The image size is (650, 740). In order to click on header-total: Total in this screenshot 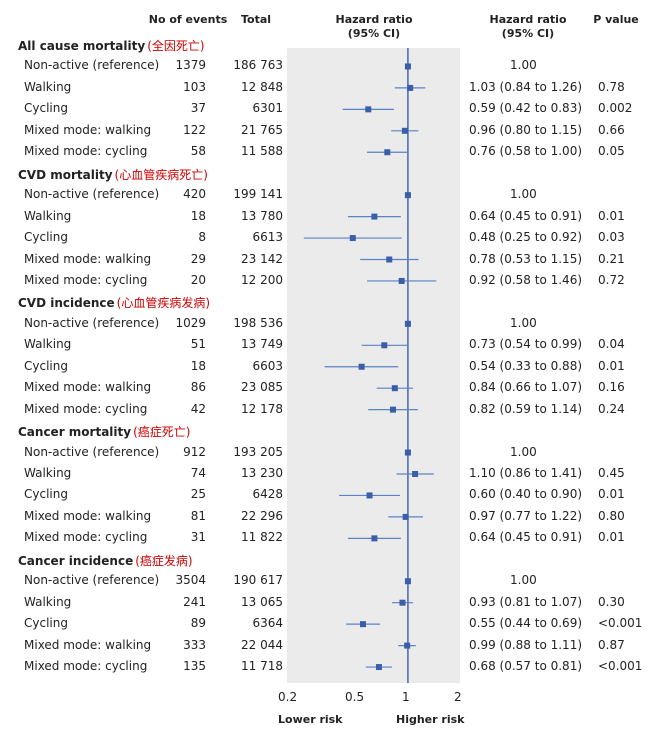, I will do `click(256, 19)`.